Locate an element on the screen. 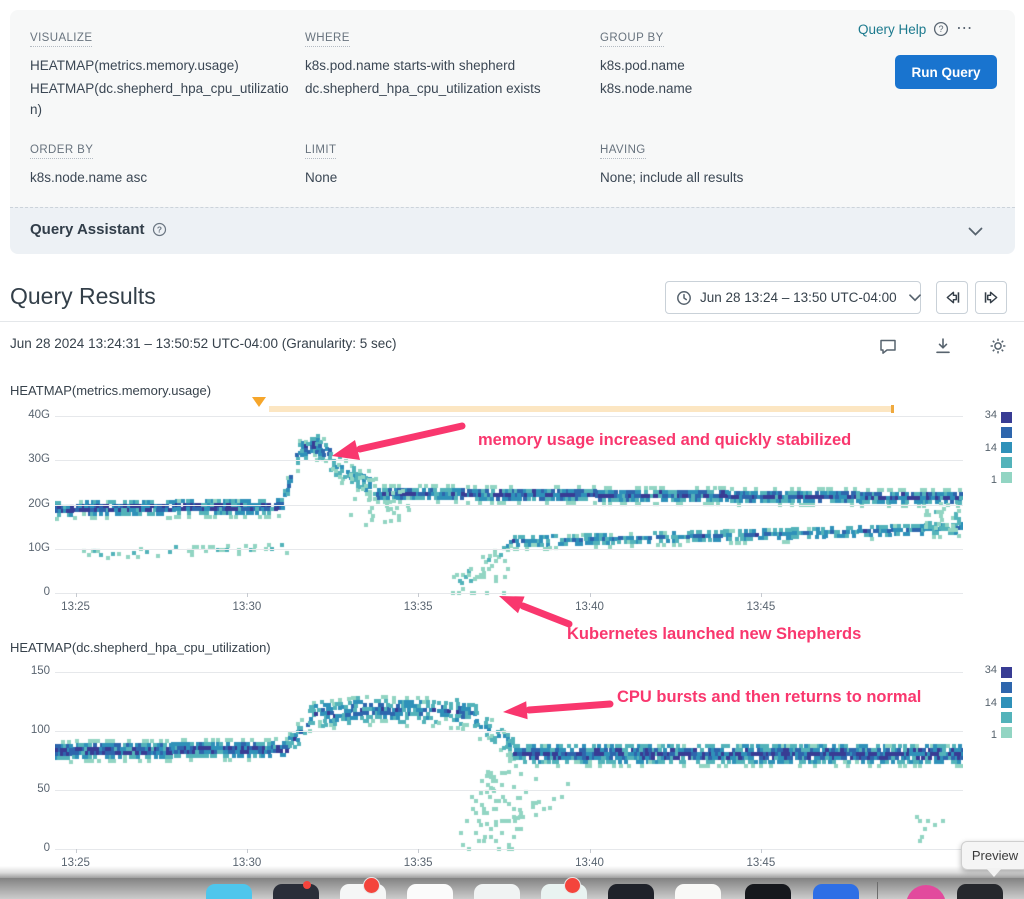 Image resolution: width=1024 pixels, height=899 pixels. y-tick-label: 10G is located at coordinates (39, 547).